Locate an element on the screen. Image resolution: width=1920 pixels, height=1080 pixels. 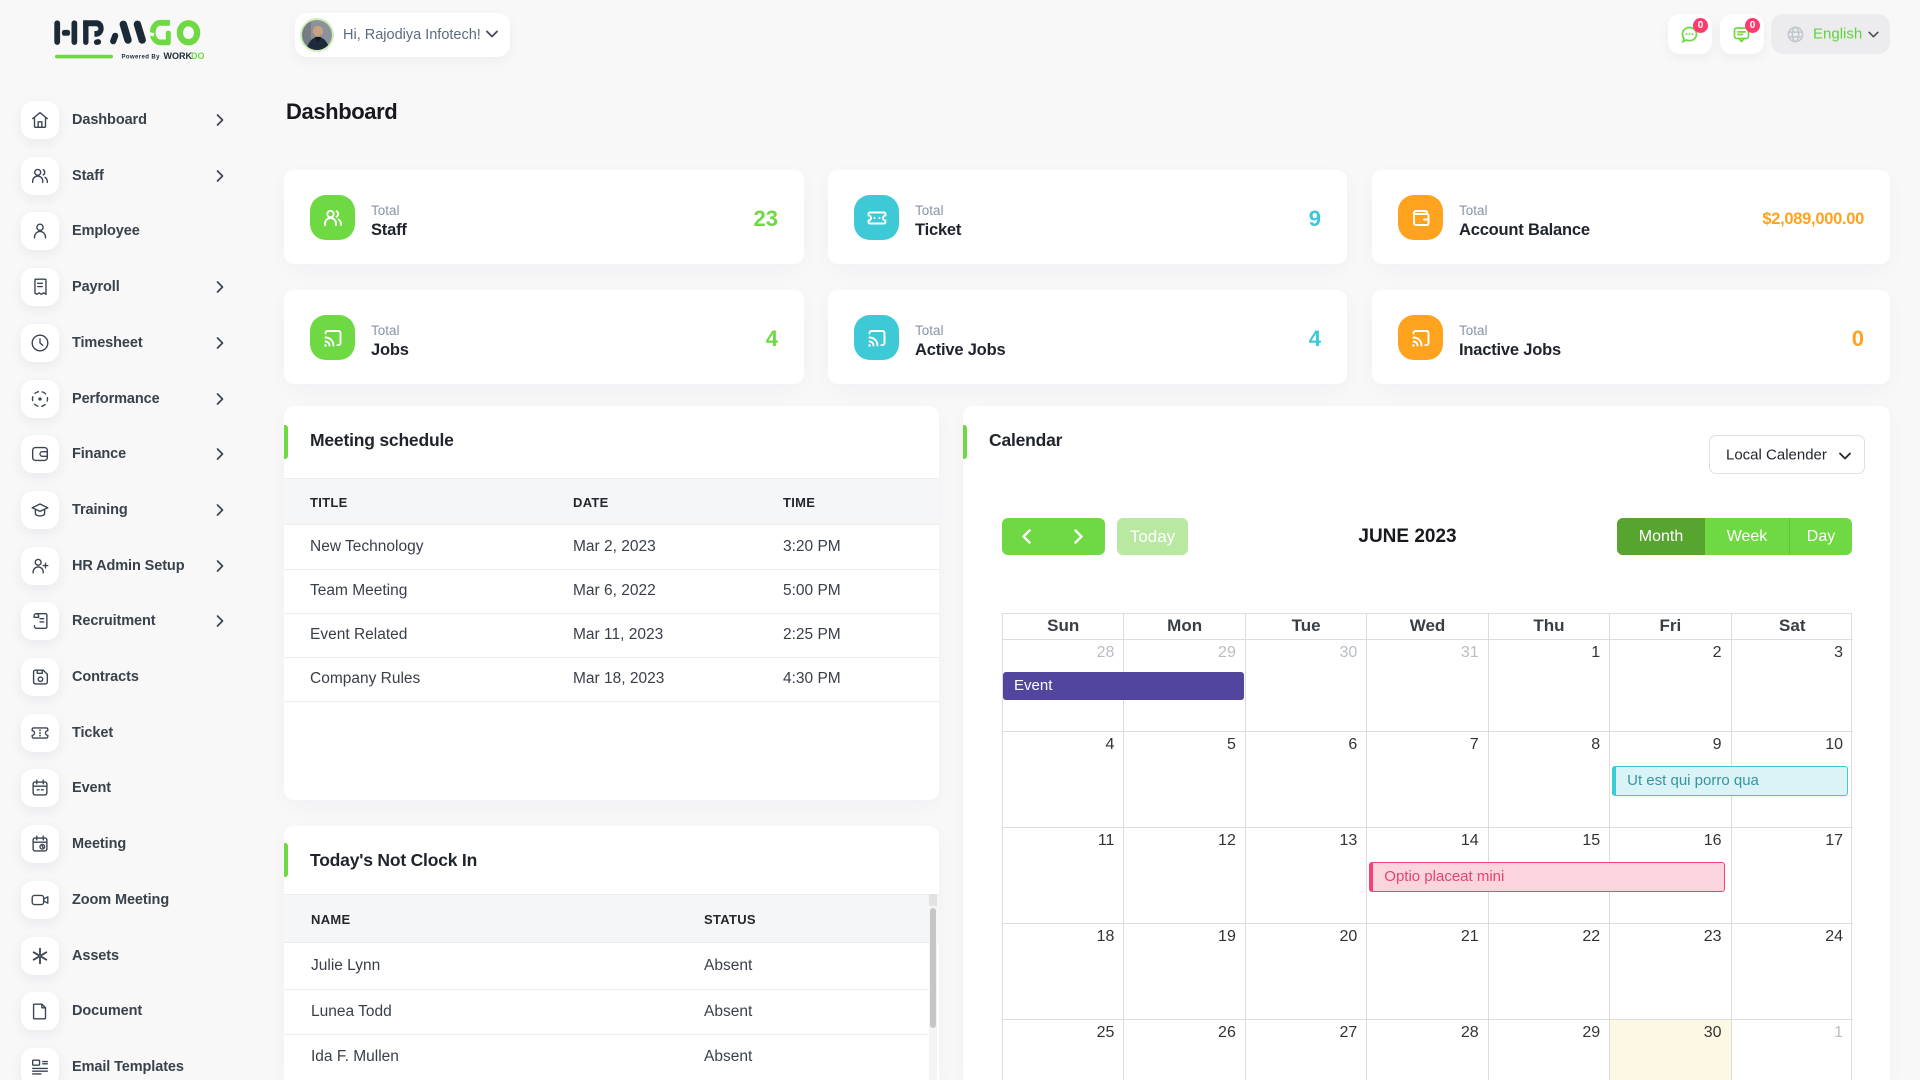
svg-text: Powered By is located at coordinates (141, 57).